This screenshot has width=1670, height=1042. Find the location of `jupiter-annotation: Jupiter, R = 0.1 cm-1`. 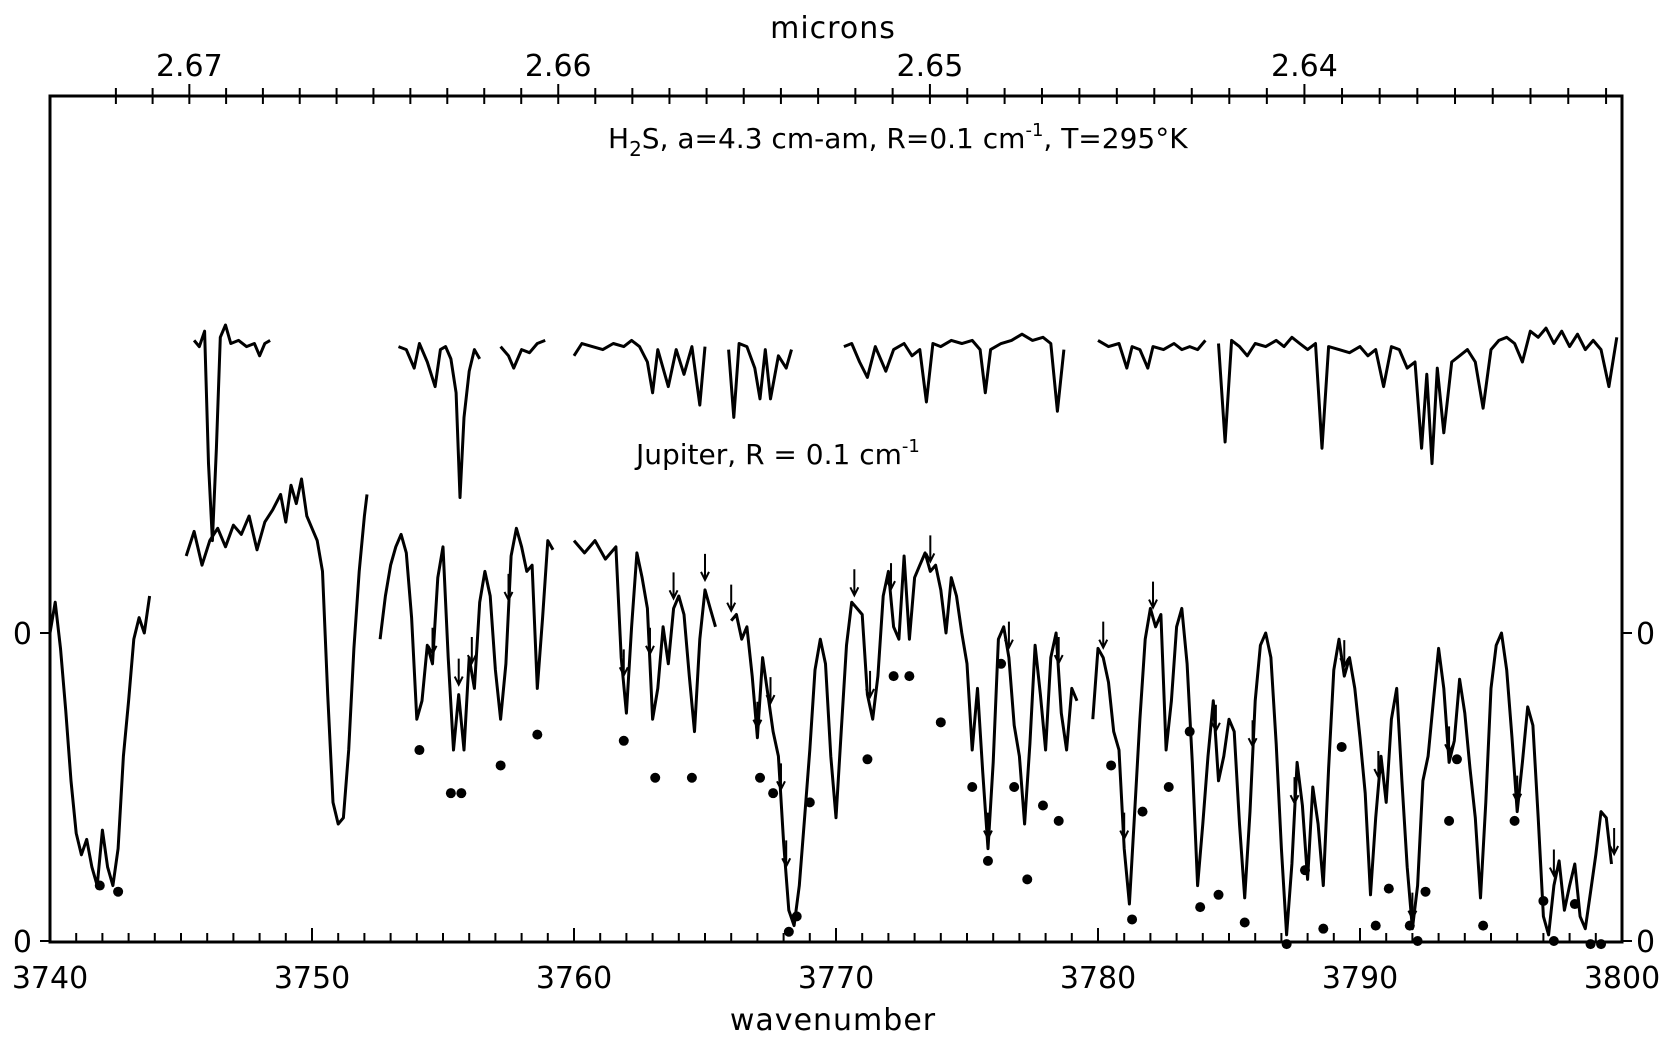

jupiter-annotation: Jupiter, R = 0.1 cm-1 is located at coordinates (777, 453).